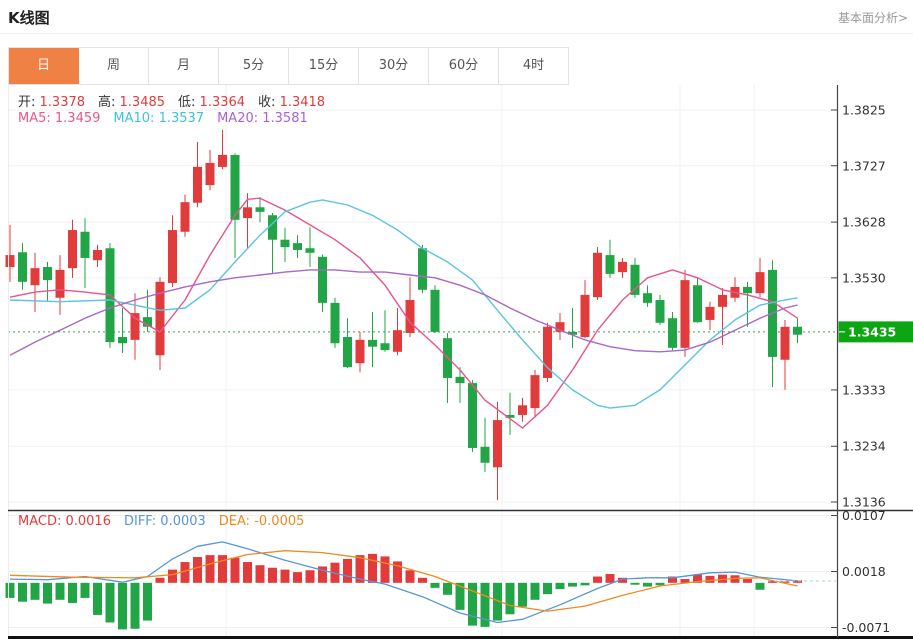  What do you see at coordinates (864, 389) in the screenshot?
I see `axis-tick-label: 1.3333` at bounding box center [864, 389].